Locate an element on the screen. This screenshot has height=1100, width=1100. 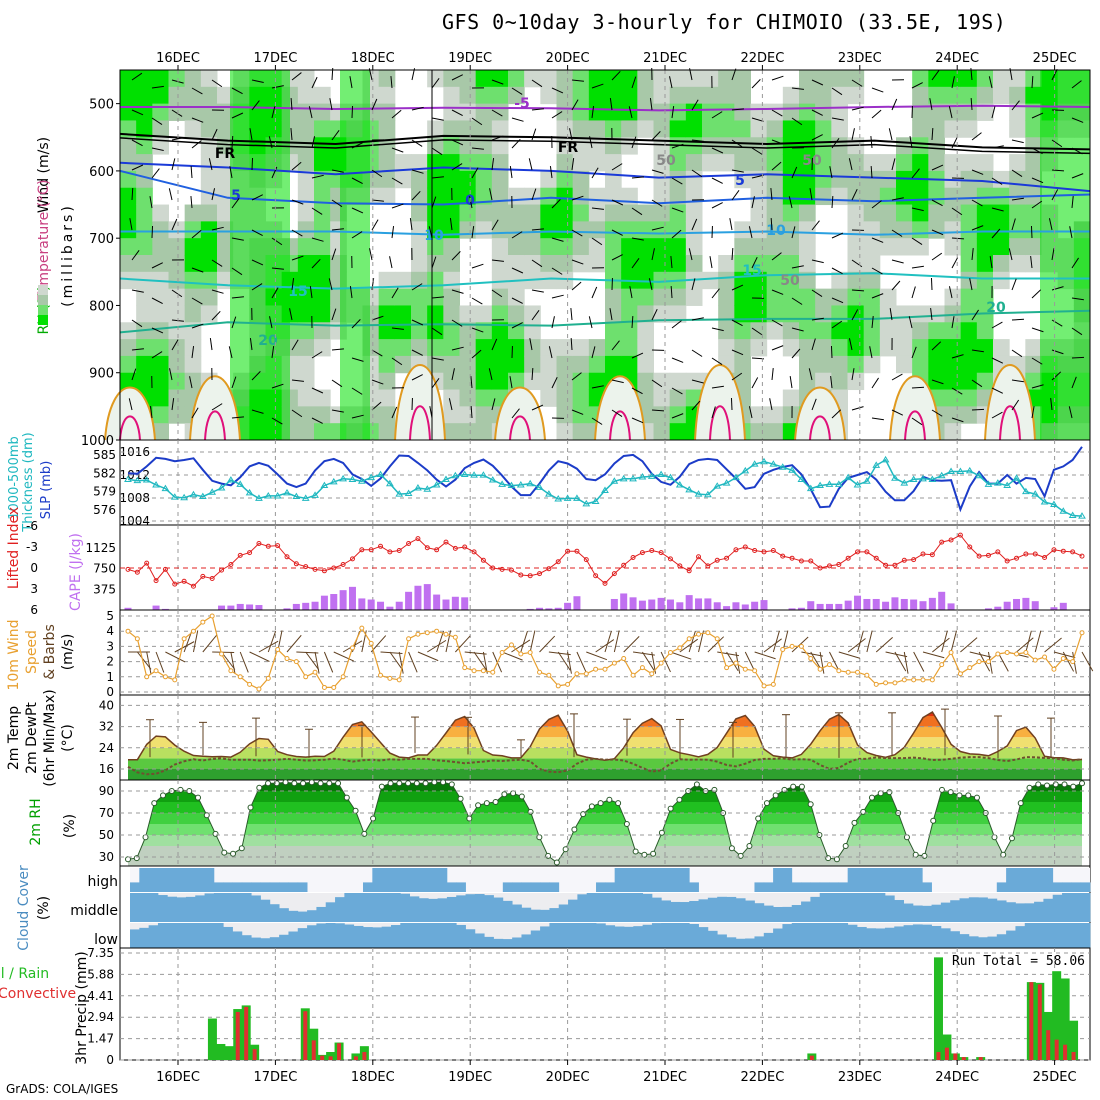
date-label-bottom: 21DEC is located at coordinates (665, 1077).